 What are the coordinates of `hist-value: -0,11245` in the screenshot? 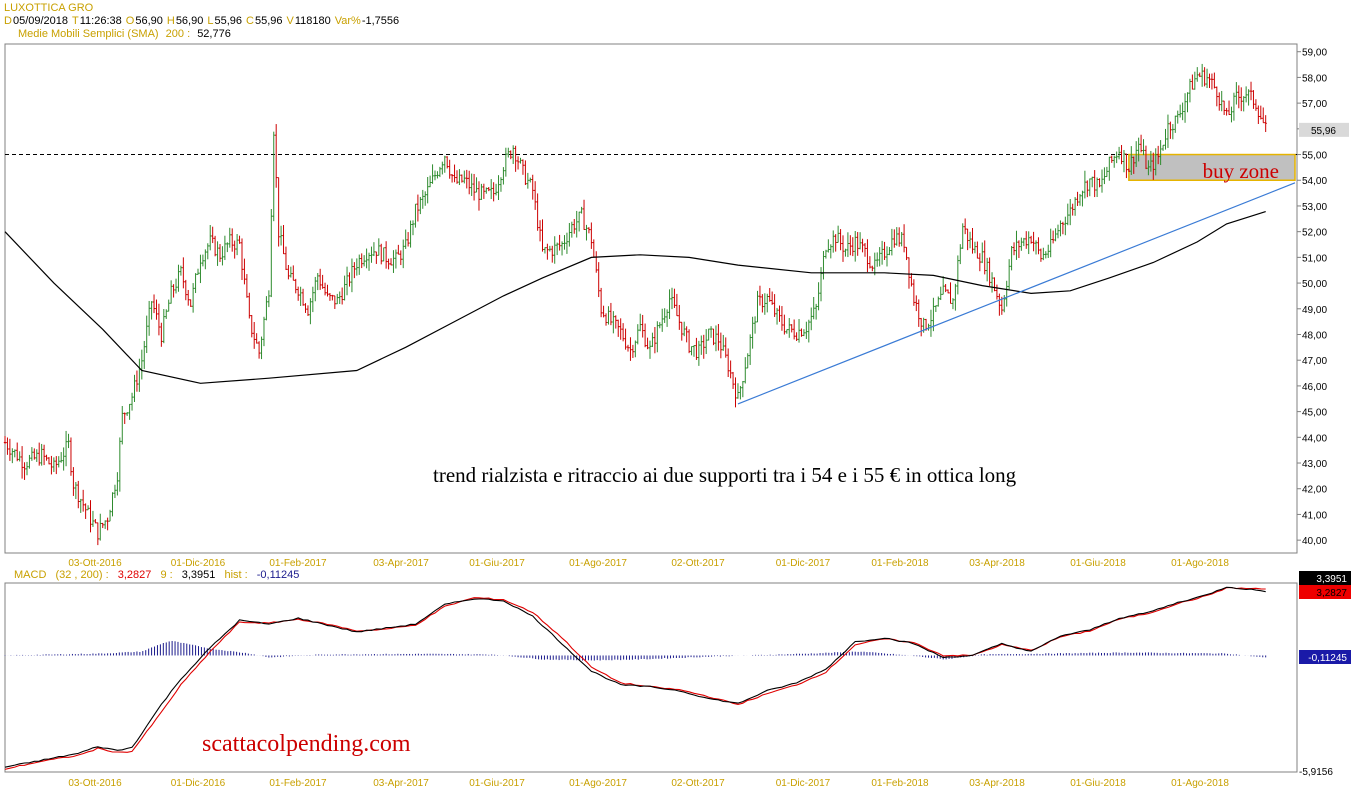 It's located at (278, 575).